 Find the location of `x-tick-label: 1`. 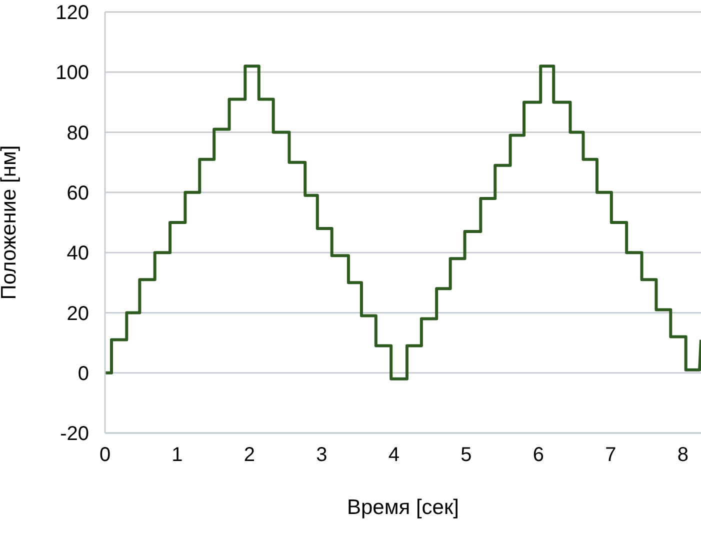

x-tick-label: 1 is located at coordinates (177, 455).